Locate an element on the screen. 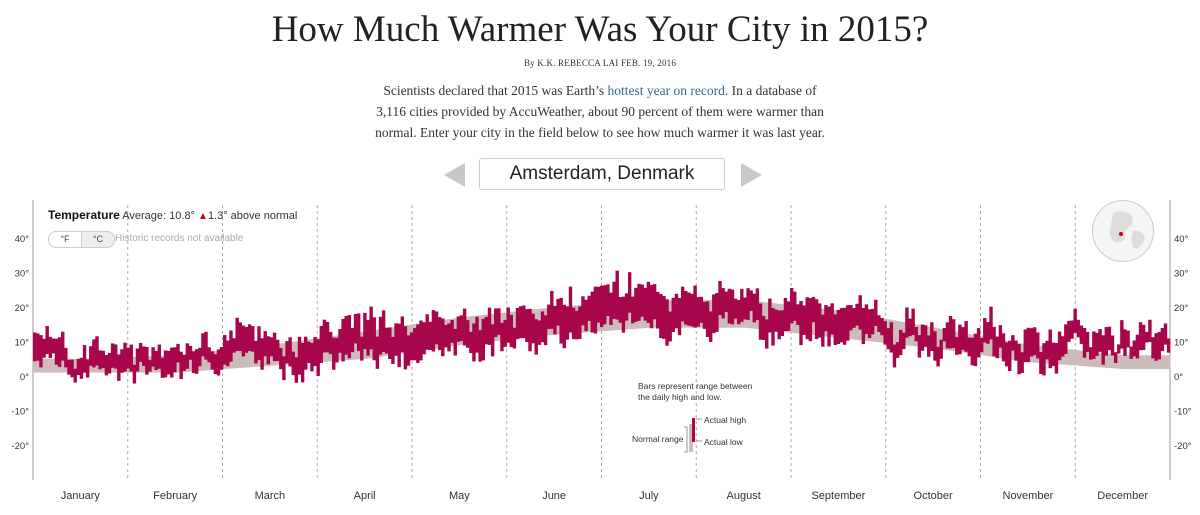  previous-city-arrow-icon is located at coordinates (454, 175).